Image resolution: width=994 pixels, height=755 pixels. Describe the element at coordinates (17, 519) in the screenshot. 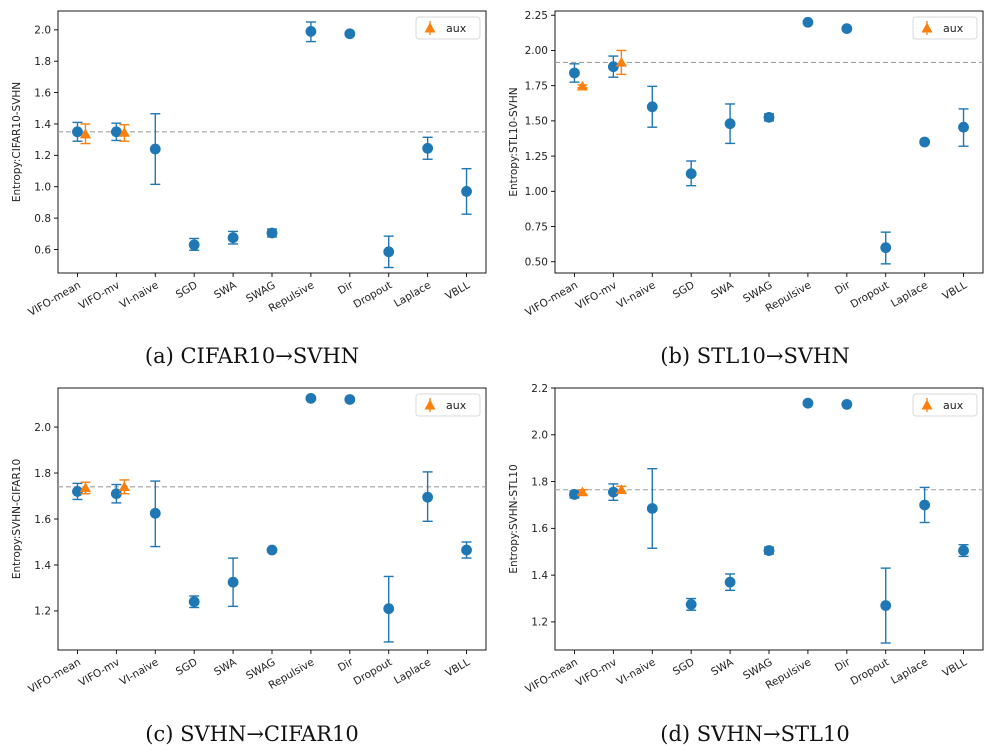

I see `y-axis-title: Entropy:SVHN-CIFAR10` at that location.